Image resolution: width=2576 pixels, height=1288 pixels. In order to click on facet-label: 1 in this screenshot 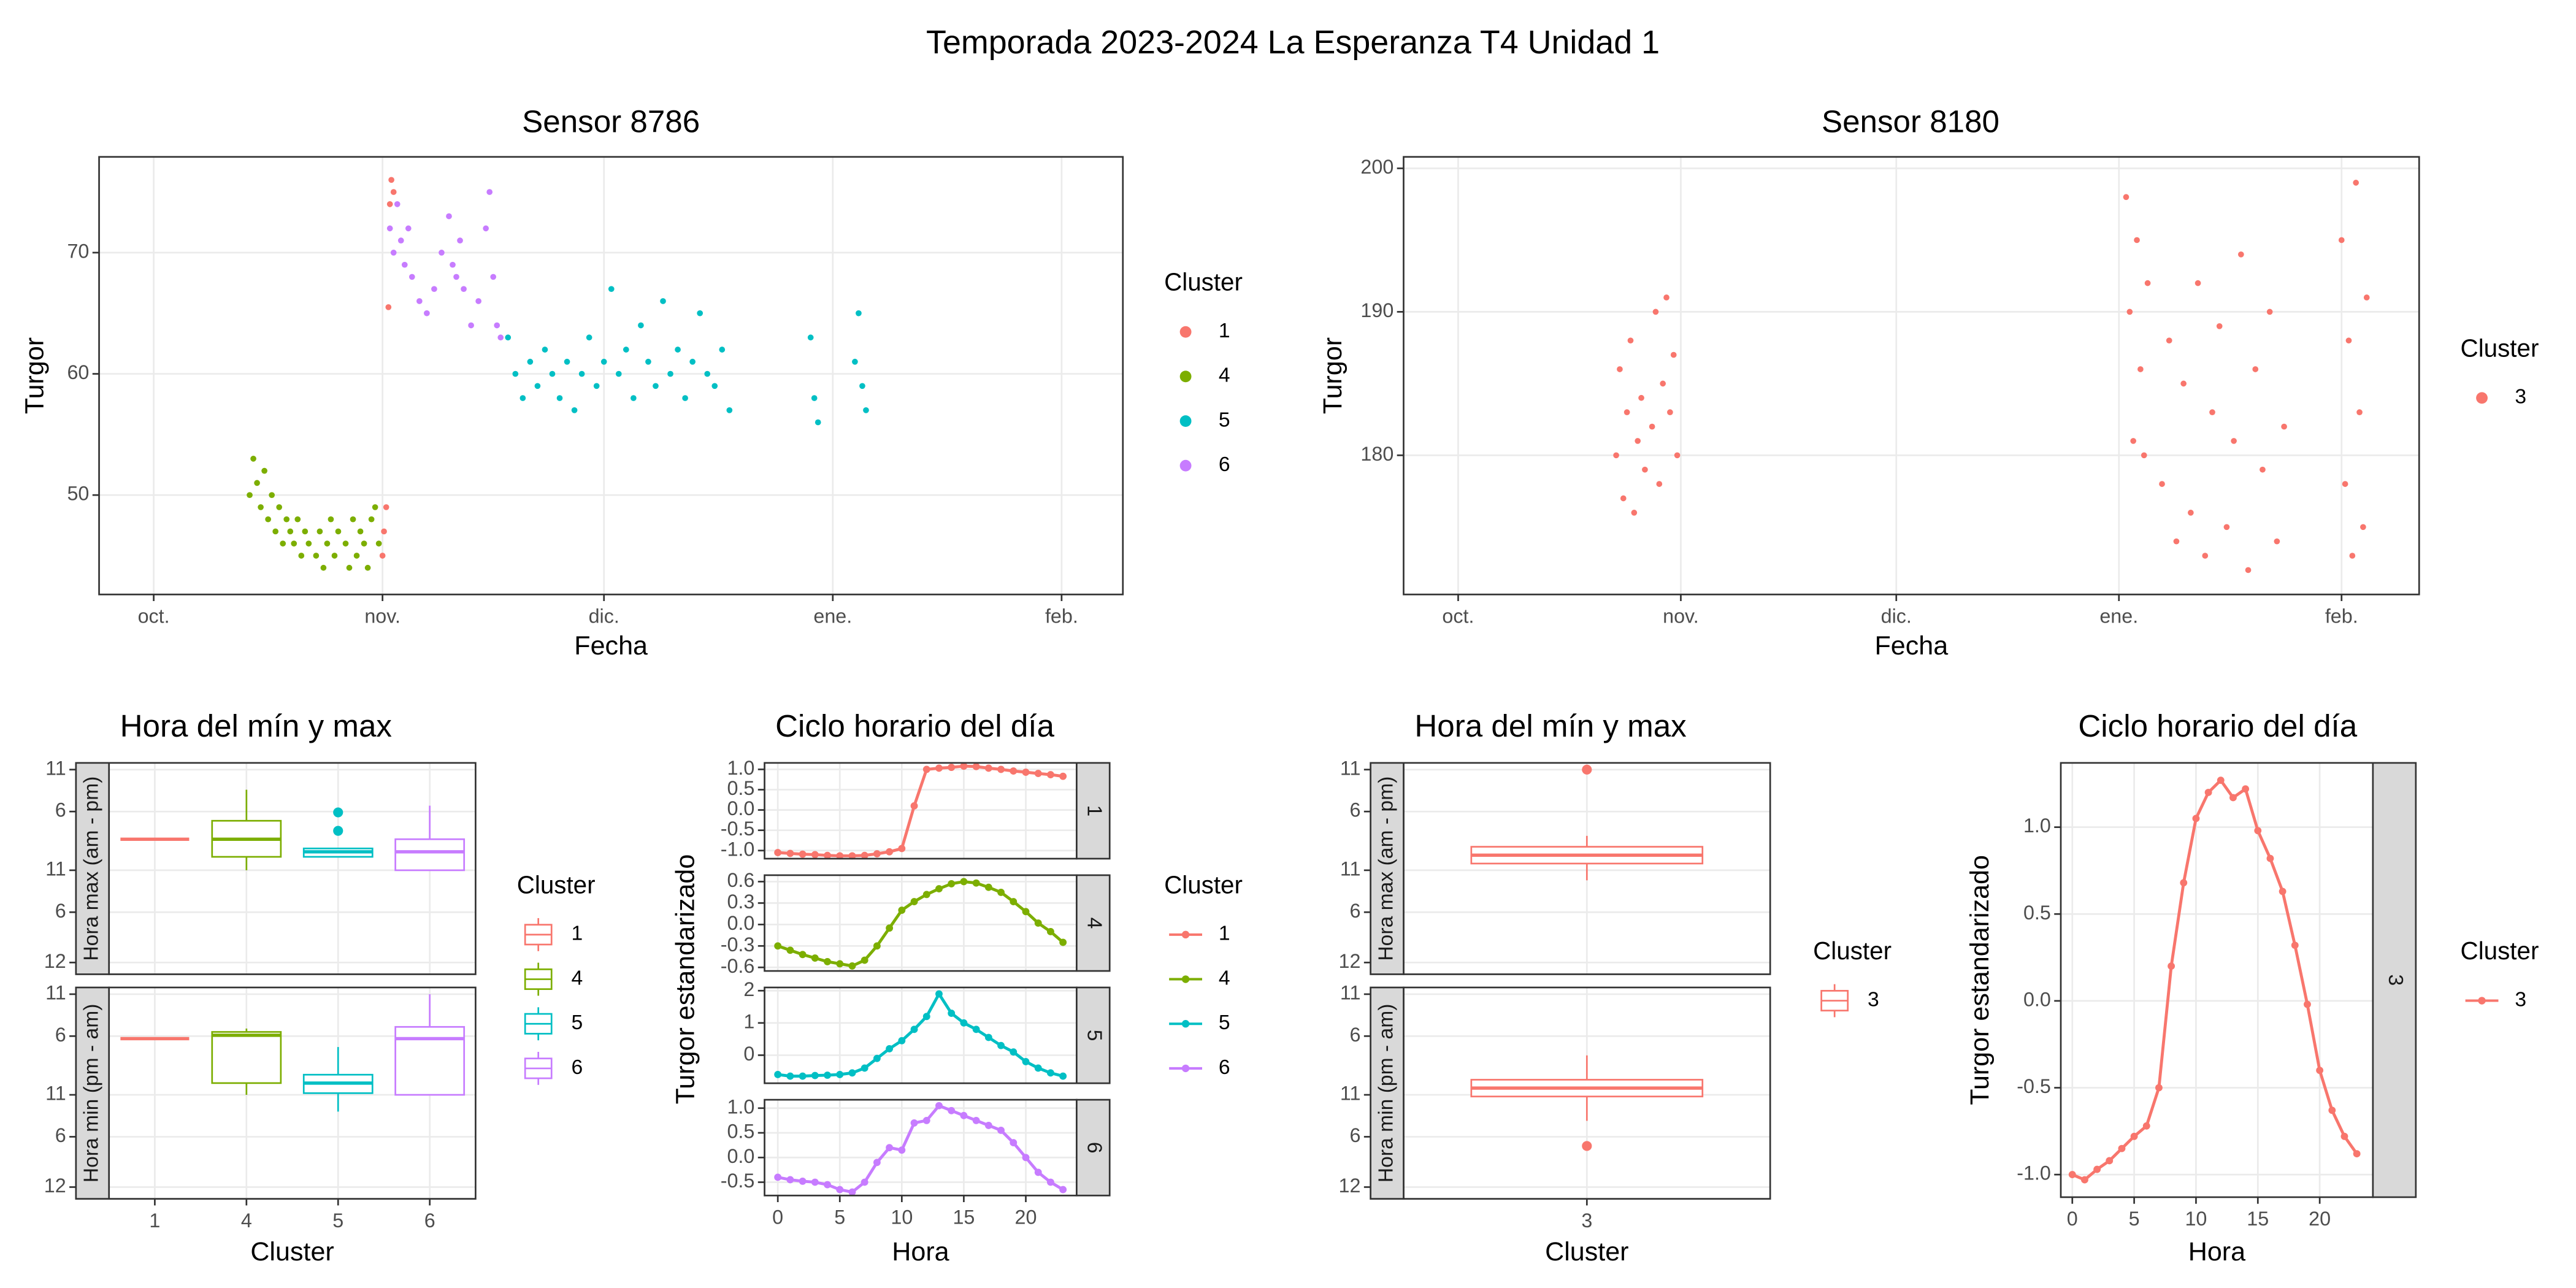, I will do `click(1094, 811)`.